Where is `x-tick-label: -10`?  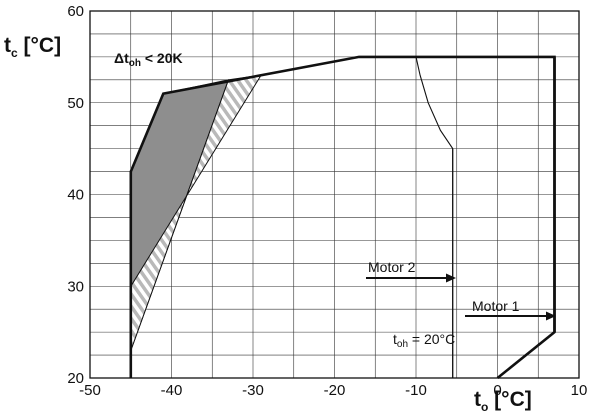
x-tick-label: -10 is located at coordinates (416, 390).